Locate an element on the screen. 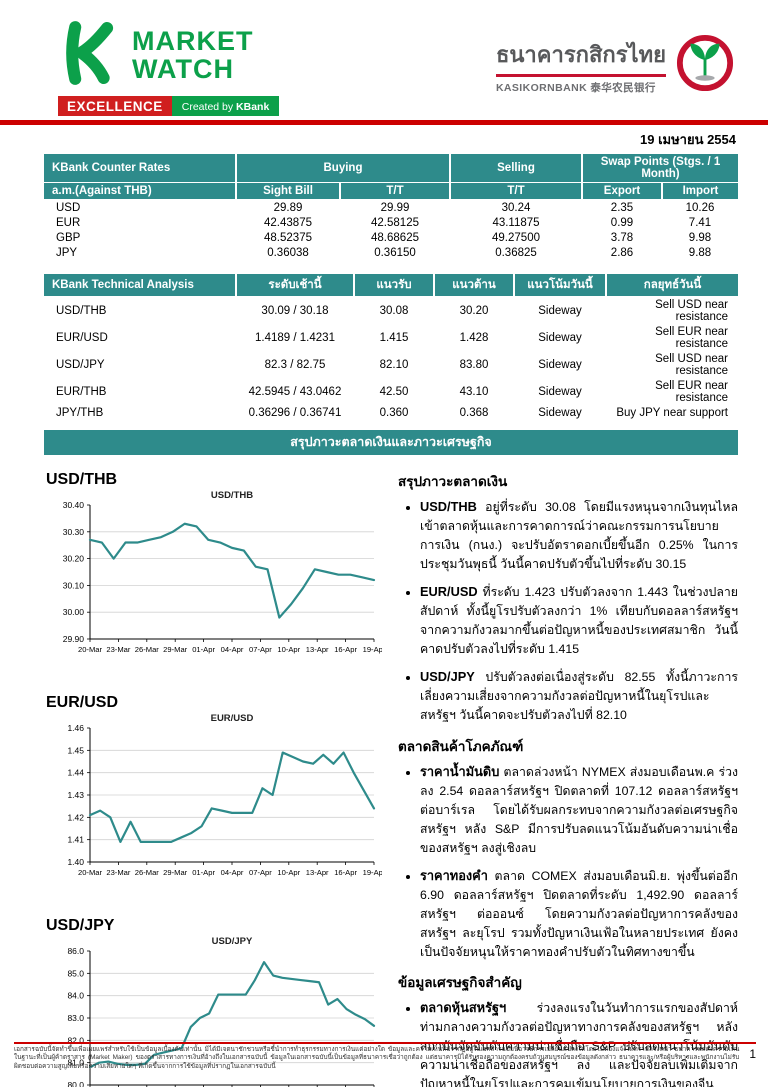 Image resolution: width=768 pixels, height=1087 pixels. svg-text: 82.0 is located at coordinates (75, 1040).